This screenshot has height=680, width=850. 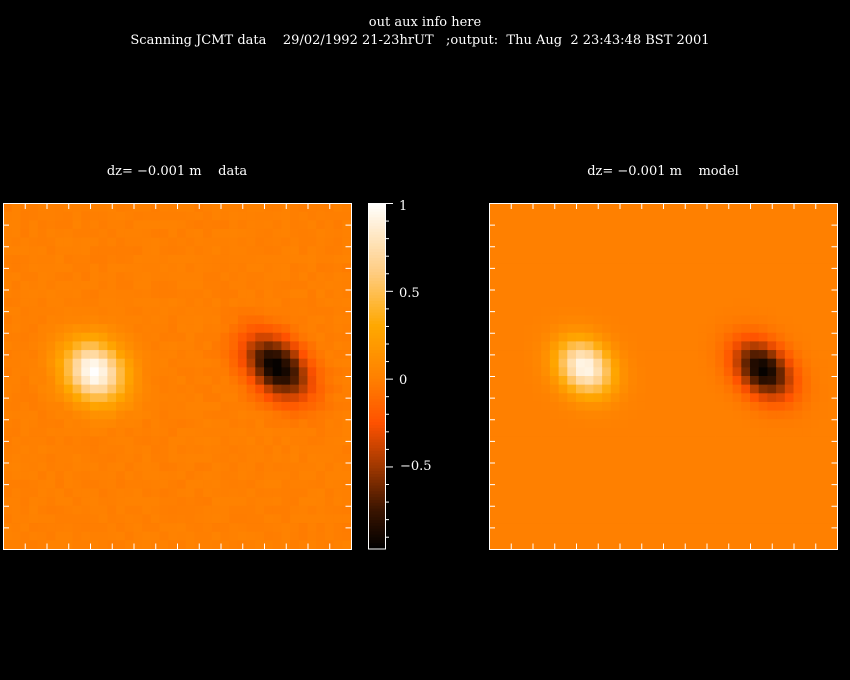 I want to click on model-panel-title: dz= −0.001 m model, so click(x=663, y=171).